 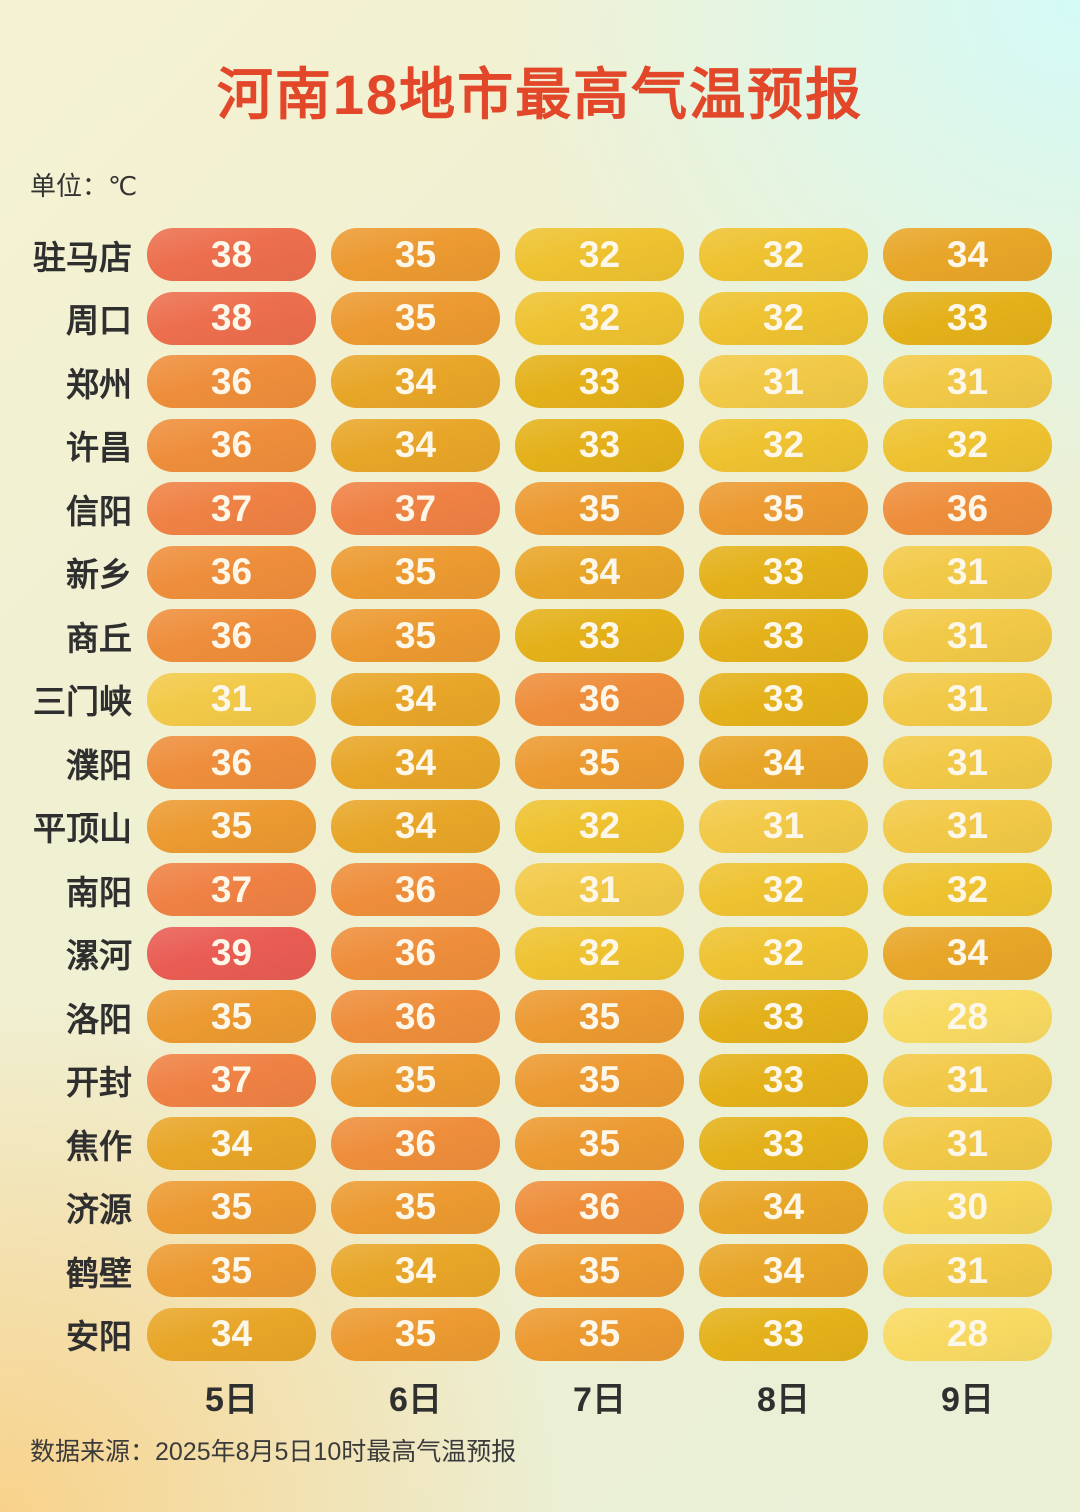 I want to click on city-label: 平顶山, so click(x=82, y=828).